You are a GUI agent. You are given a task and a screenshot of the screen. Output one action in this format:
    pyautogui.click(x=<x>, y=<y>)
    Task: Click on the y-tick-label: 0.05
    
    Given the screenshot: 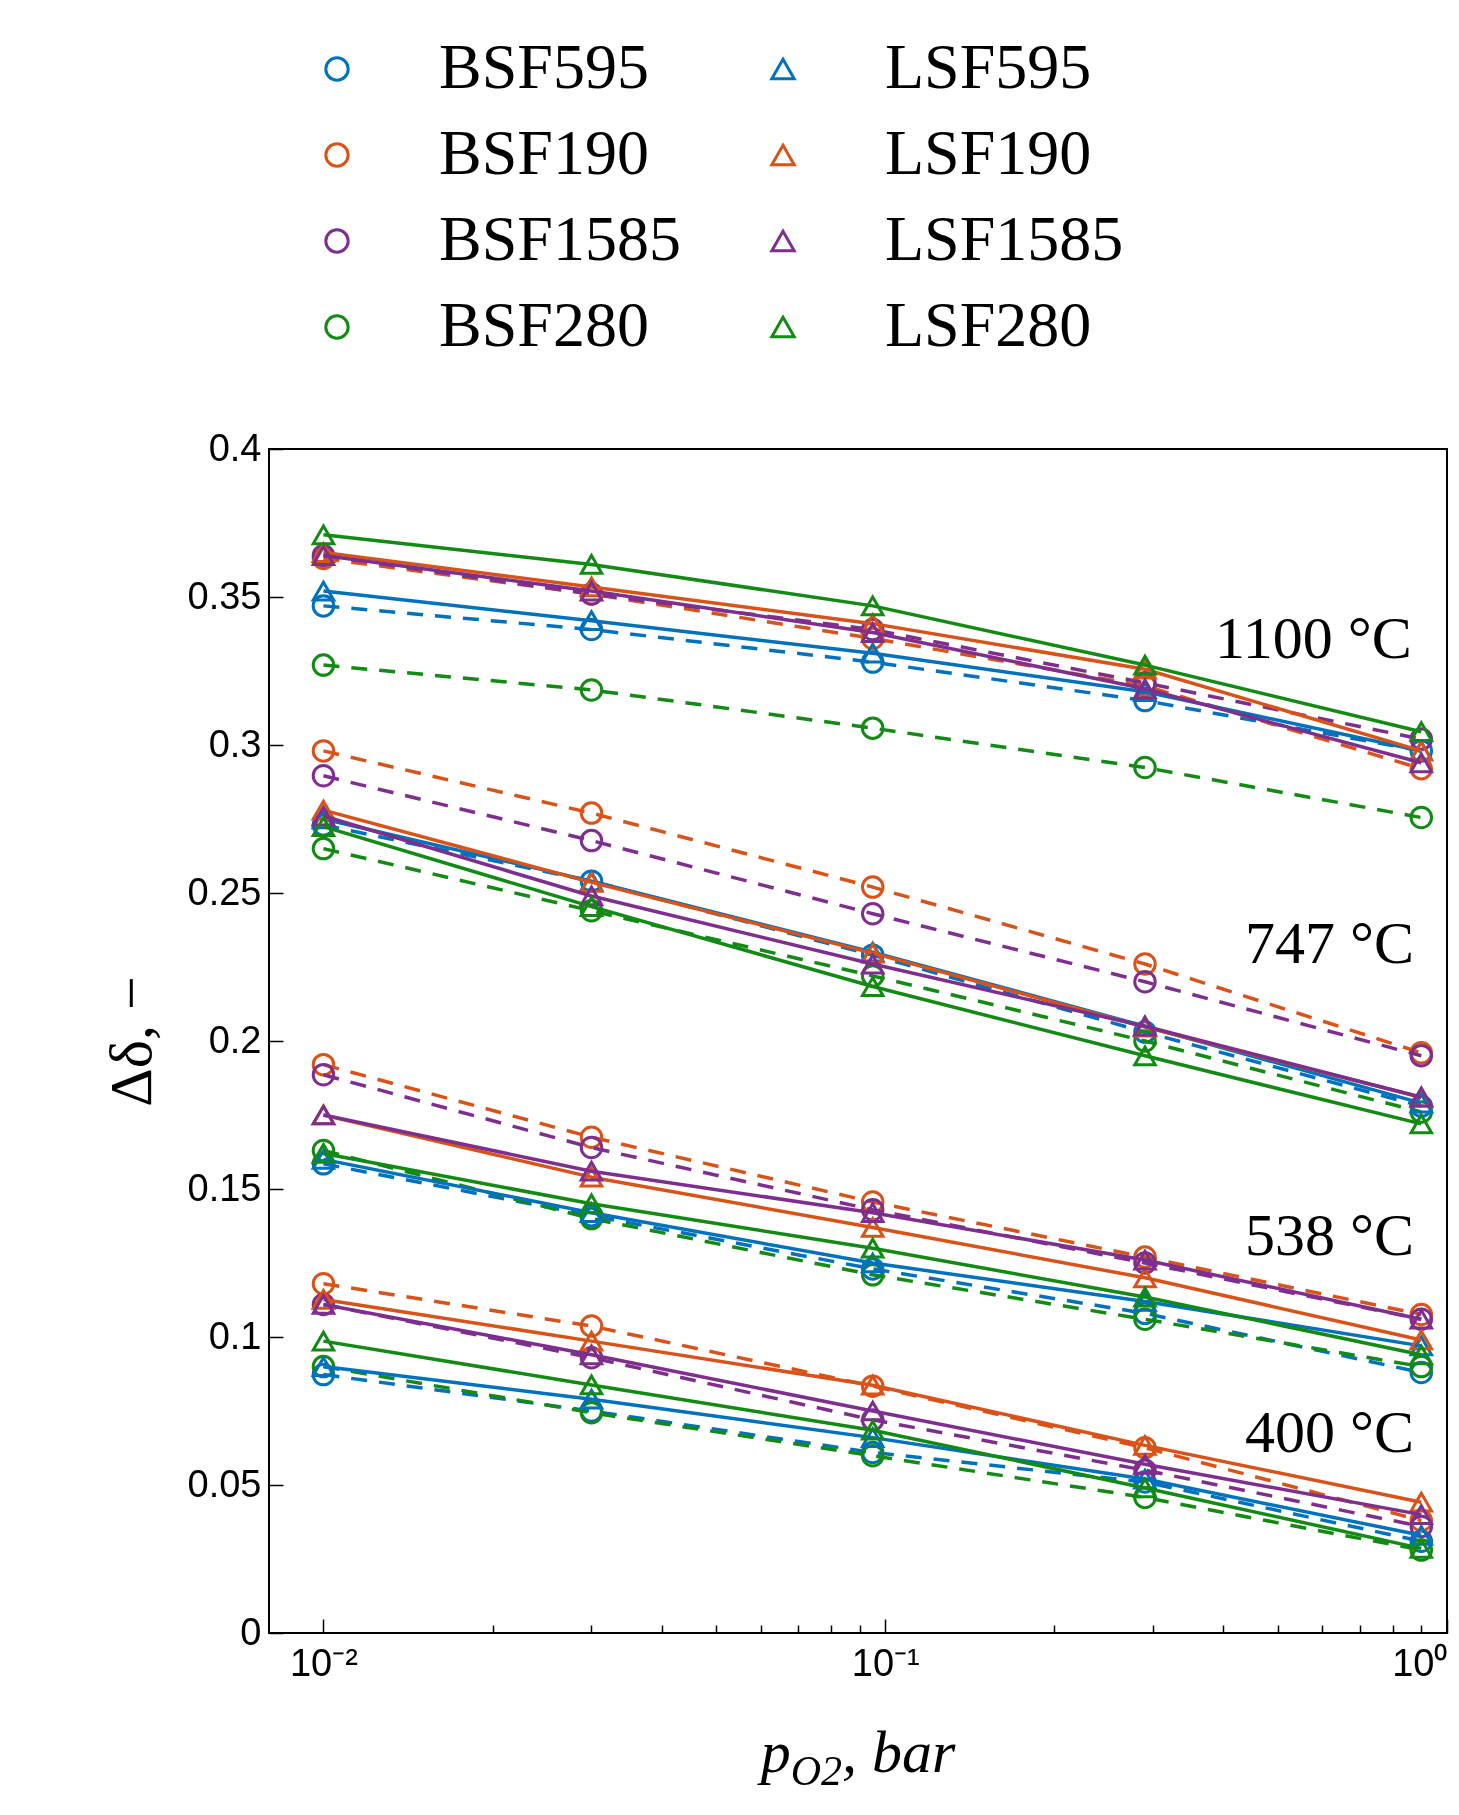 What is the action you would take?
    pyautogui.click(x=224, y=1483)
    